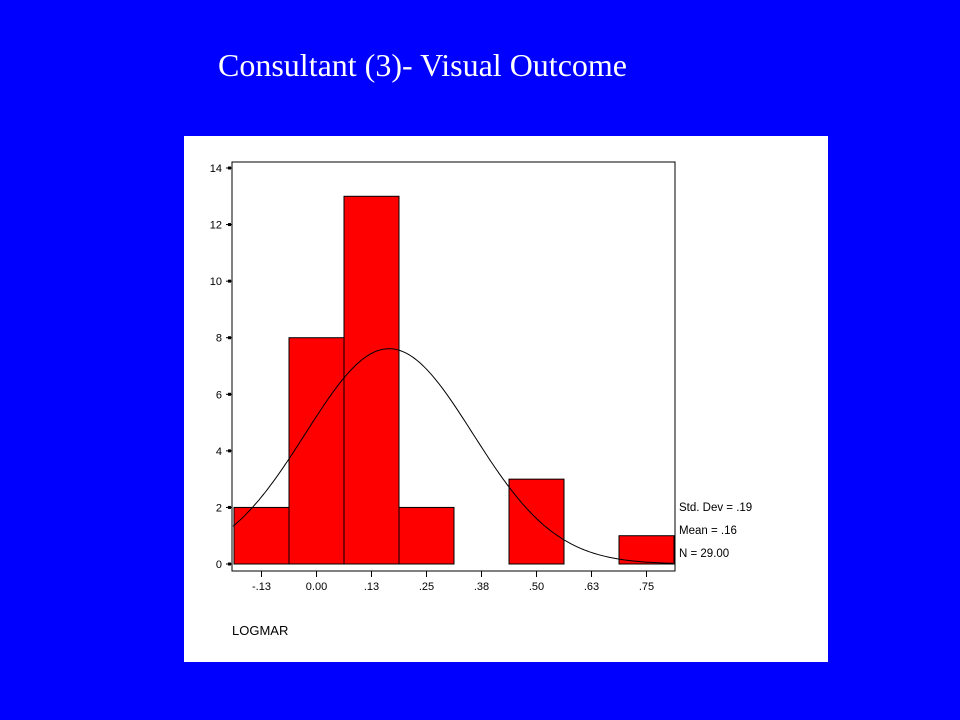 This screenshot has width=960, height=720. What do you see at coordinates (715, 508) in the screenshot?
I see `stat-label: Std. Dev = .19` at bounding box center [715, 508].